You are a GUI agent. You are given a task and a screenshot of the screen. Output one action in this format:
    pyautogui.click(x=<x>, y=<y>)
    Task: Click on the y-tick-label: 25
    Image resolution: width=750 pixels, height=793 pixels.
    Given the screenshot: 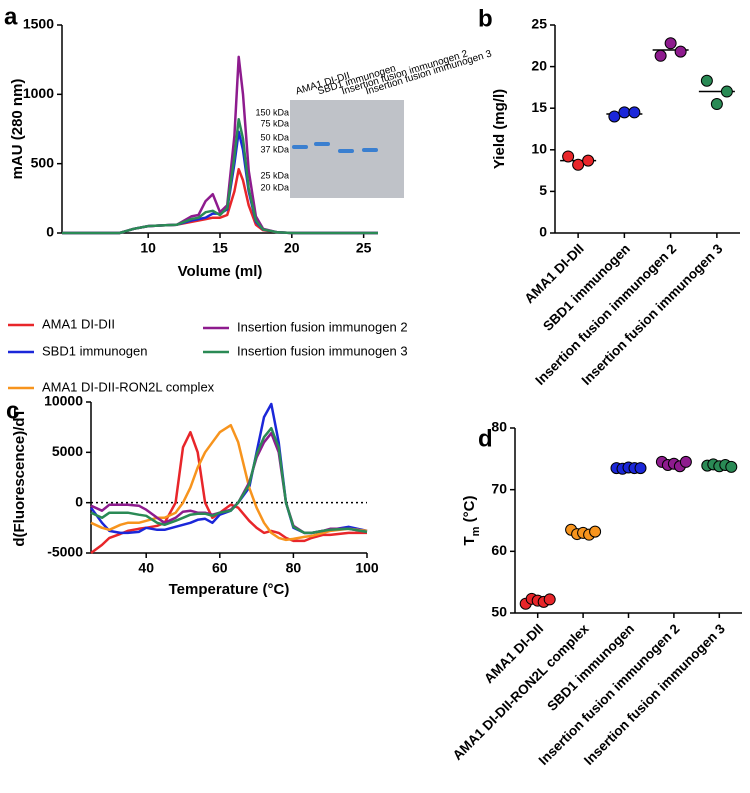 What is the action you would take?
    pyautogui.click(x=539, y=24)
    